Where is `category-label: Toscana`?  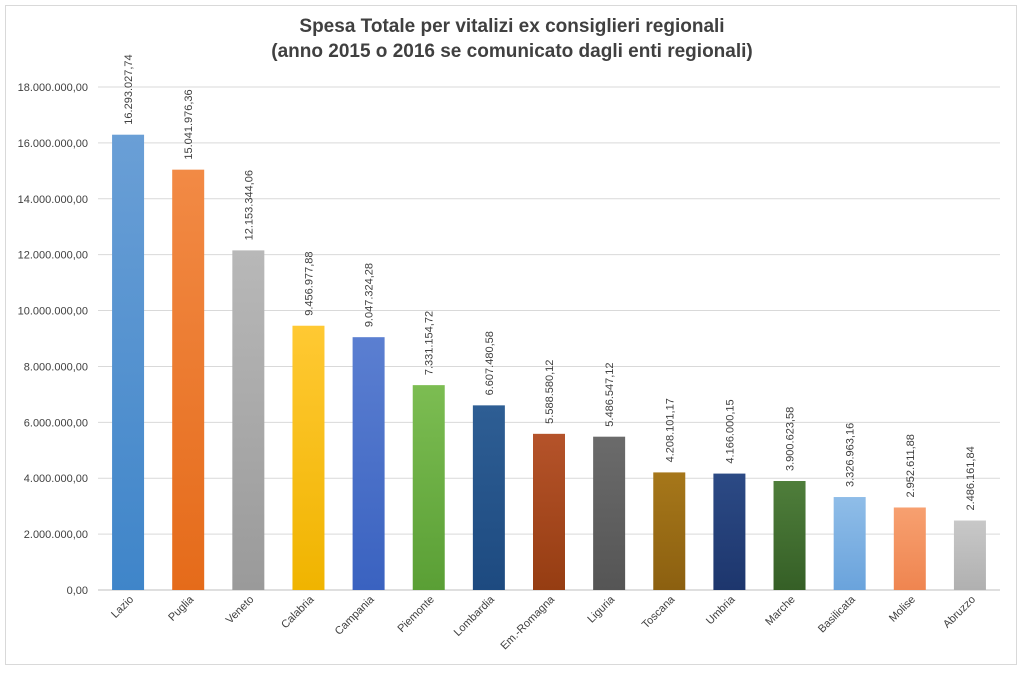 category-label: Toscana is located at coordinates (659, 612).